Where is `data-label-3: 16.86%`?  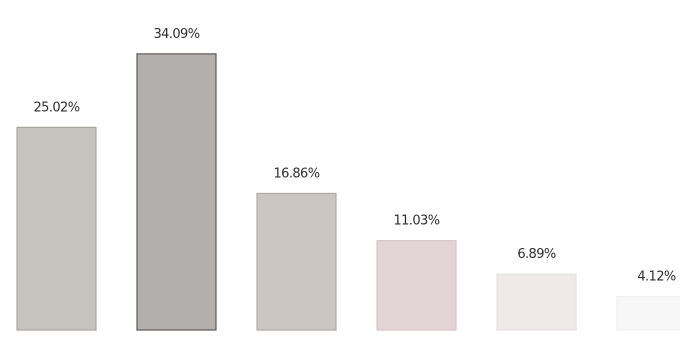
data-label-3: 16.86% is located at coordinates (297, 173).